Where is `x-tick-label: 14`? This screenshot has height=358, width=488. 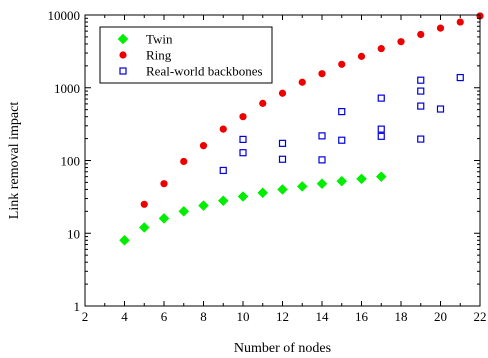
x-tick-label: 14 is located at coordinates (323, 316).